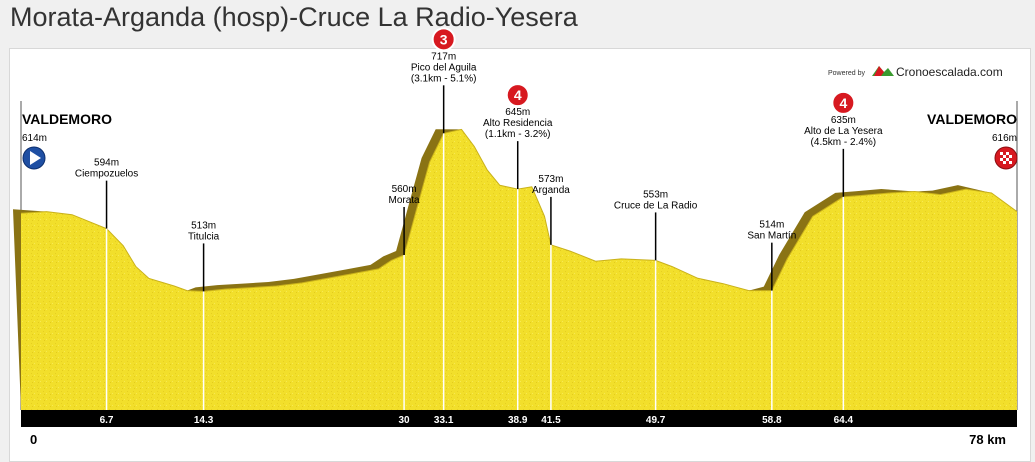  Describe the element at coordinates (972, 119) in the screenshot. I see `finish-name: VALDEMORO` at that location.